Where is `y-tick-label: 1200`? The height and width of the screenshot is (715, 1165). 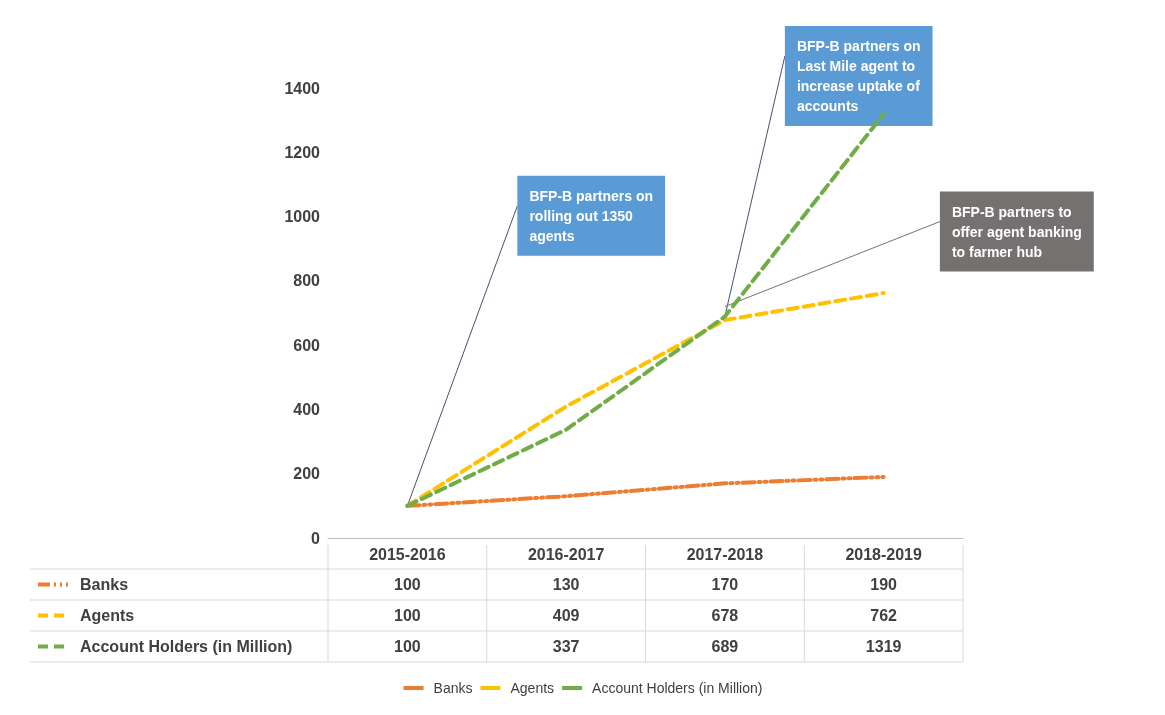 y-tick-label: 1200 is located at coordinates (302, 152).